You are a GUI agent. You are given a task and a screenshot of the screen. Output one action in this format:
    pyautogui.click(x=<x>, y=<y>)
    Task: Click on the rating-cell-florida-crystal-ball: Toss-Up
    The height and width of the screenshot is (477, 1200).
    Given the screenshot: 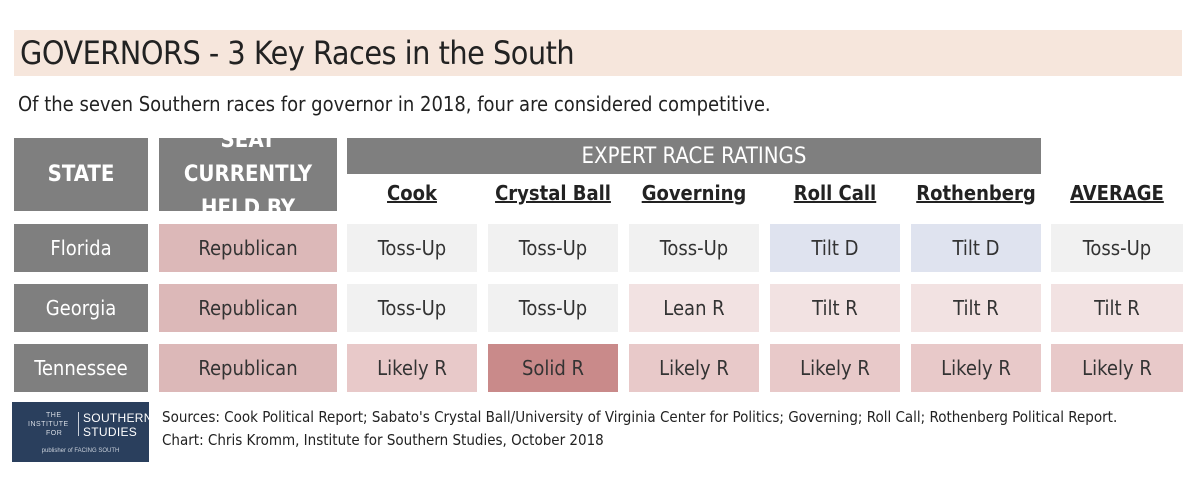 What is the action you would take?
    pyautogui.click(x=553, y=248)
    